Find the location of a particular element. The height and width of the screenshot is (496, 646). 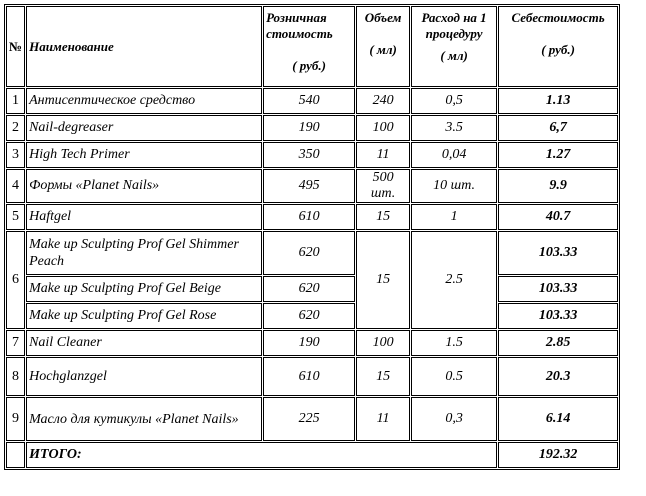

table-row: 5 Haftgel 610 15 1 40.7 is located at coordinates (312, 217).